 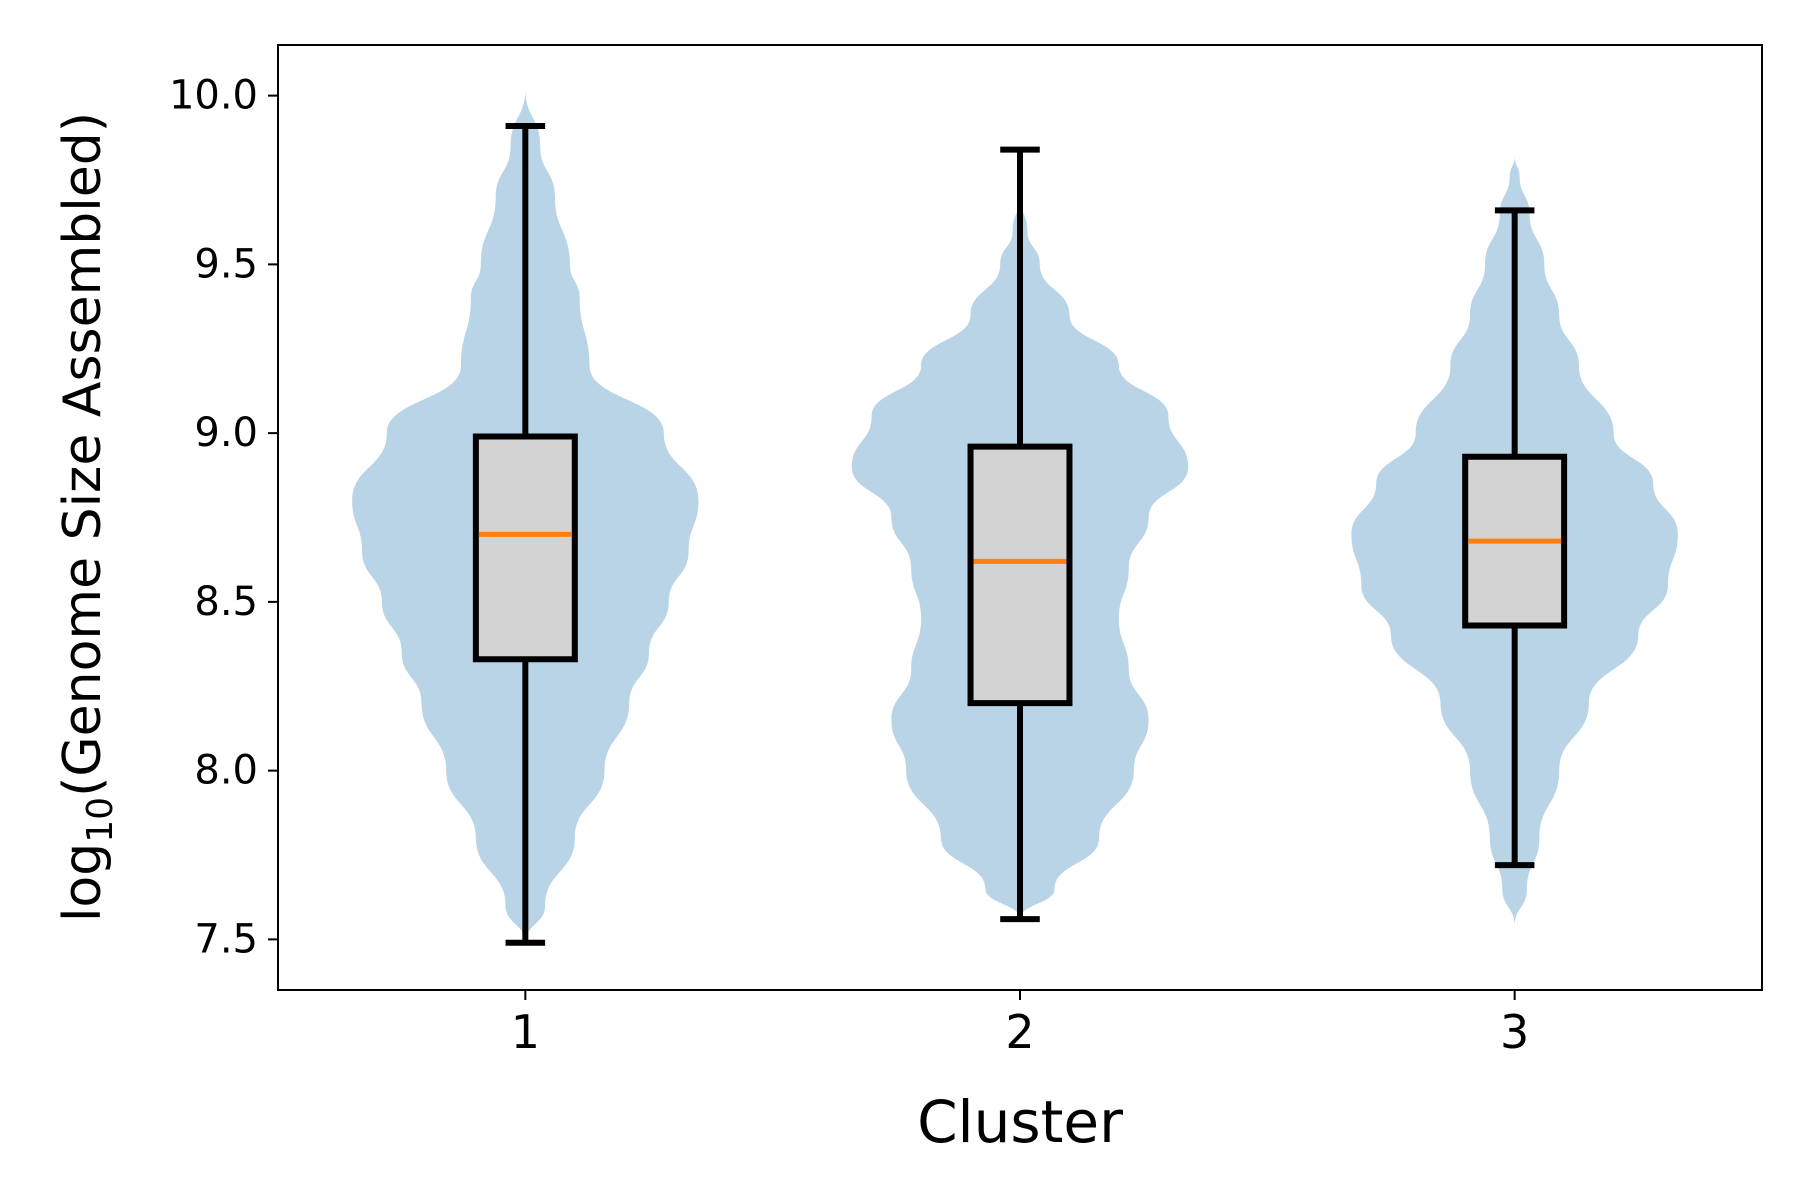 I want to click on x-tick-label: 1, so click(x=525, y=1032).